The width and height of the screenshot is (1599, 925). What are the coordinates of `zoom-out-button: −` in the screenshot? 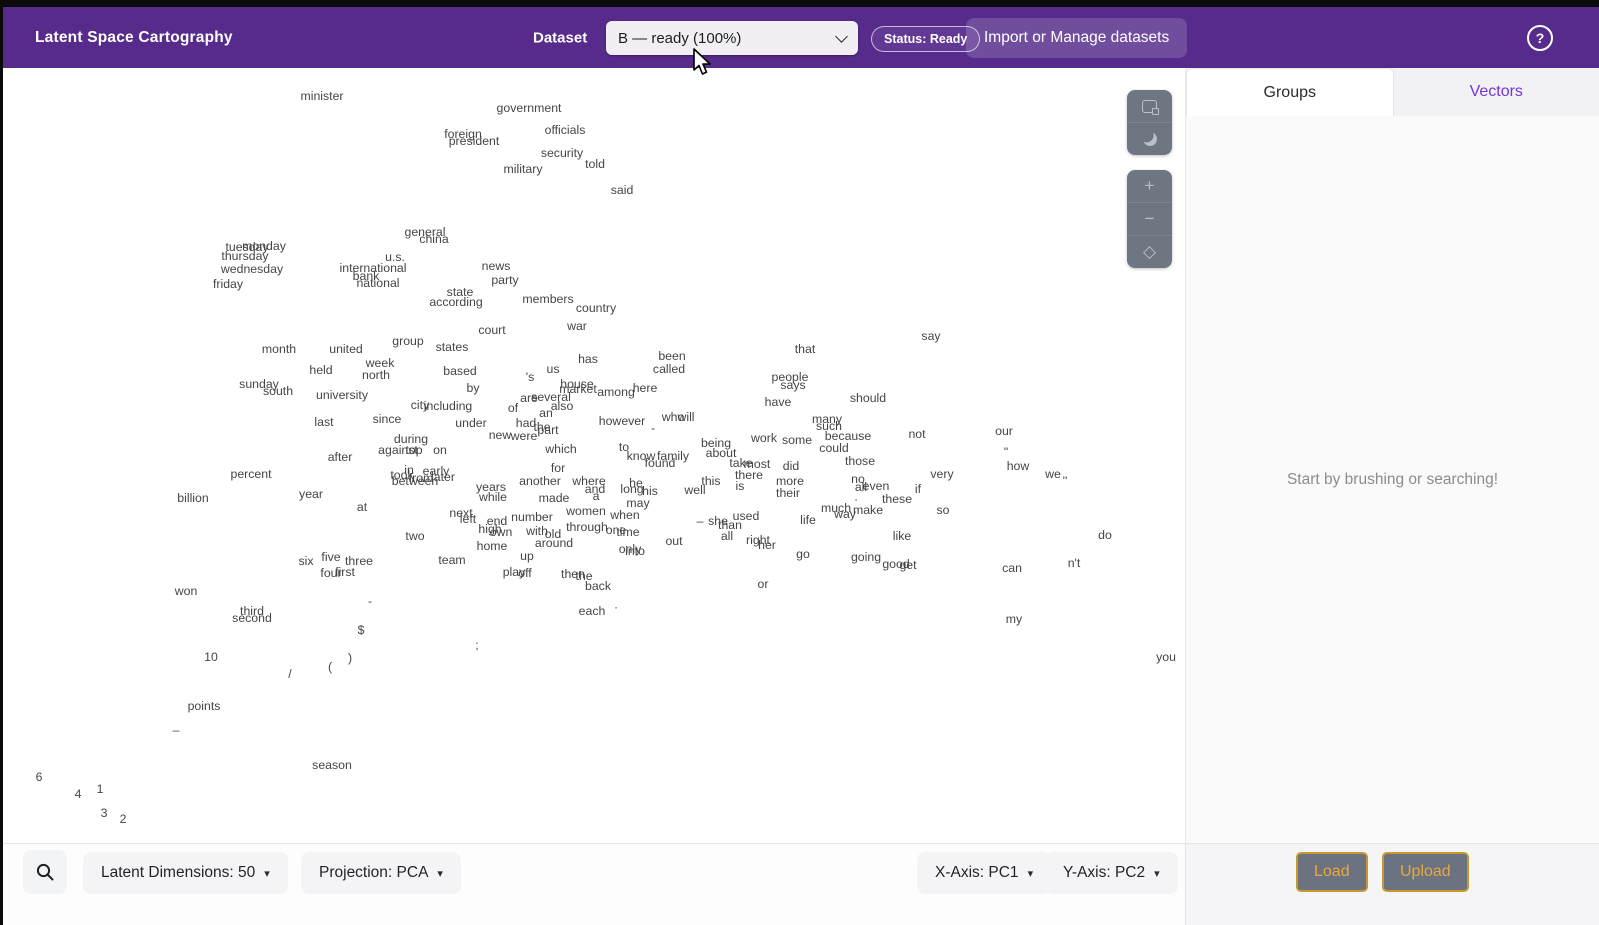 It's located at (1149, 218).